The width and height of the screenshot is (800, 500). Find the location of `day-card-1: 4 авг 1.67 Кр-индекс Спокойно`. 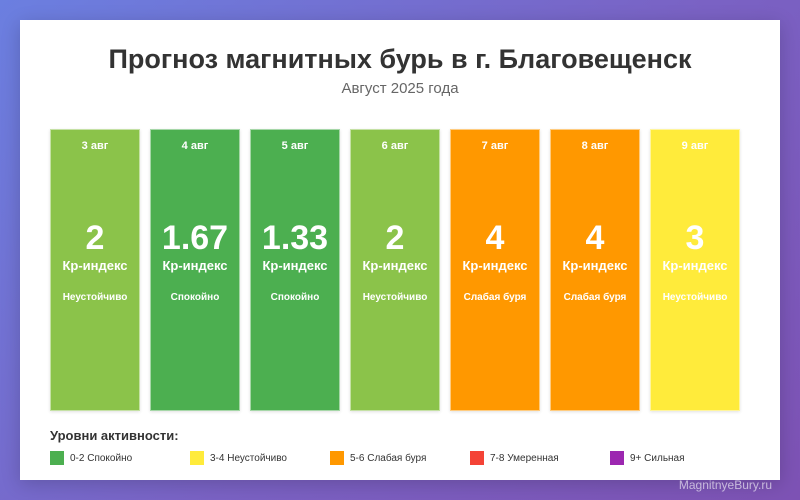

day-card-1: 4 авг 1.67 Кр-индекс Спокойно is located at coordinates (195, 270).